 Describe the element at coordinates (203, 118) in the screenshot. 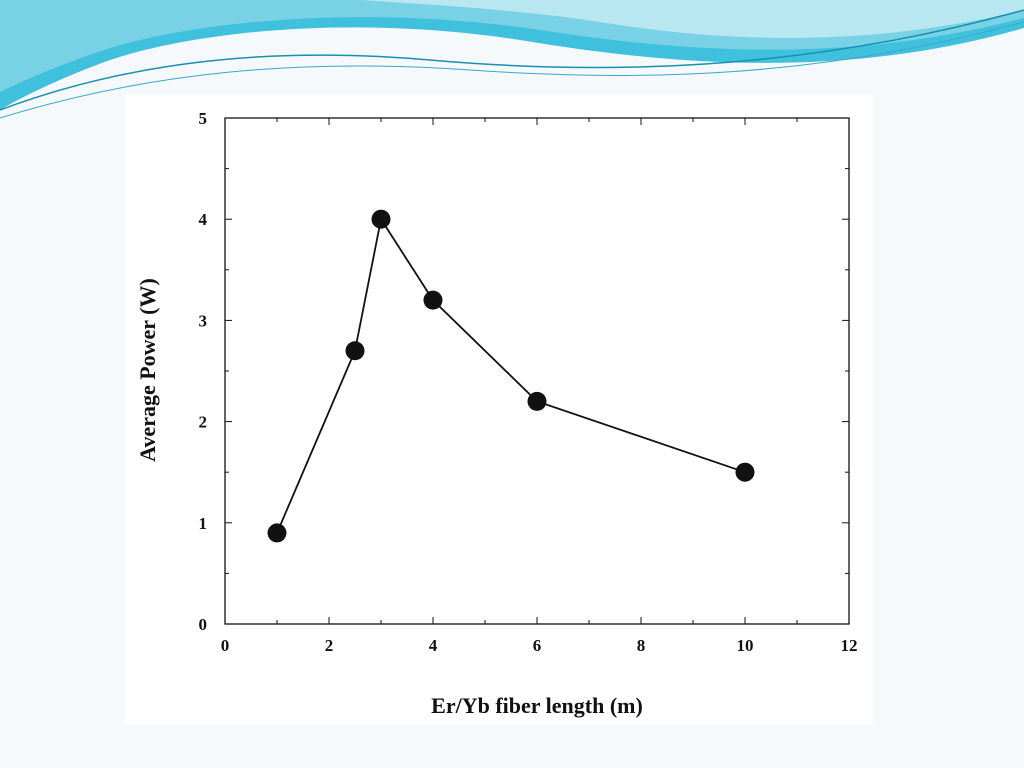

I see `y-tick-label: 5` at that location.